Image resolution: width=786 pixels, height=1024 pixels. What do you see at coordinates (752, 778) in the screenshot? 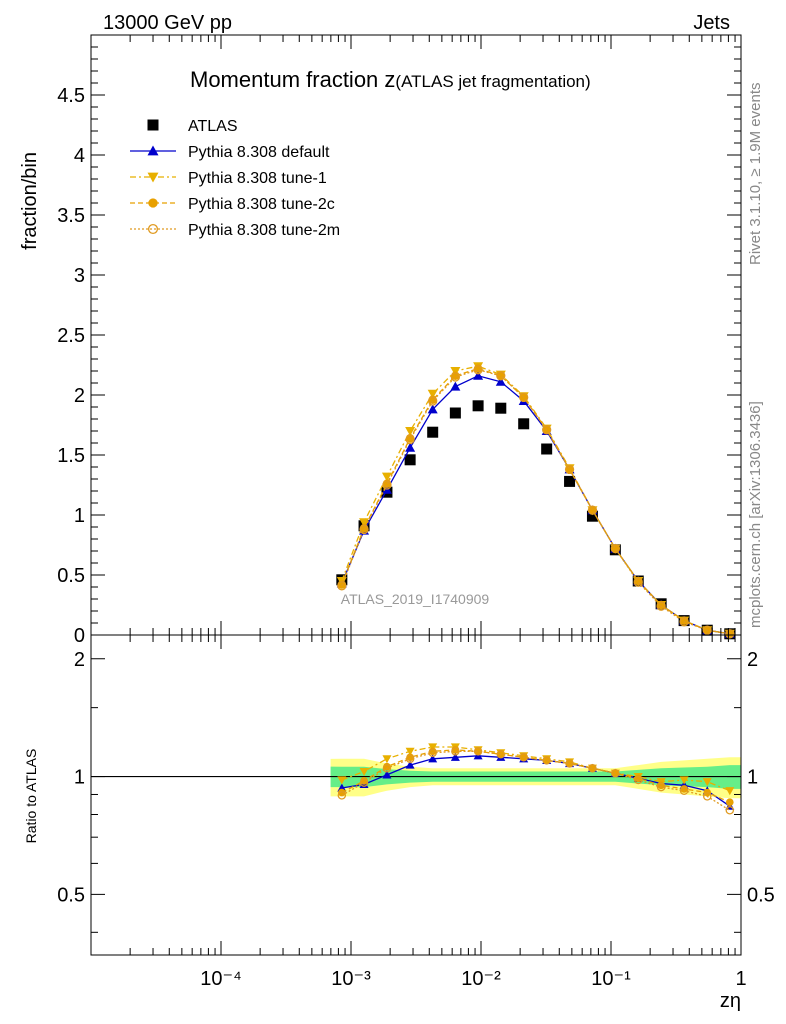
I see `ratio-right-tick-label: 1` at bounding box center [752, 778].